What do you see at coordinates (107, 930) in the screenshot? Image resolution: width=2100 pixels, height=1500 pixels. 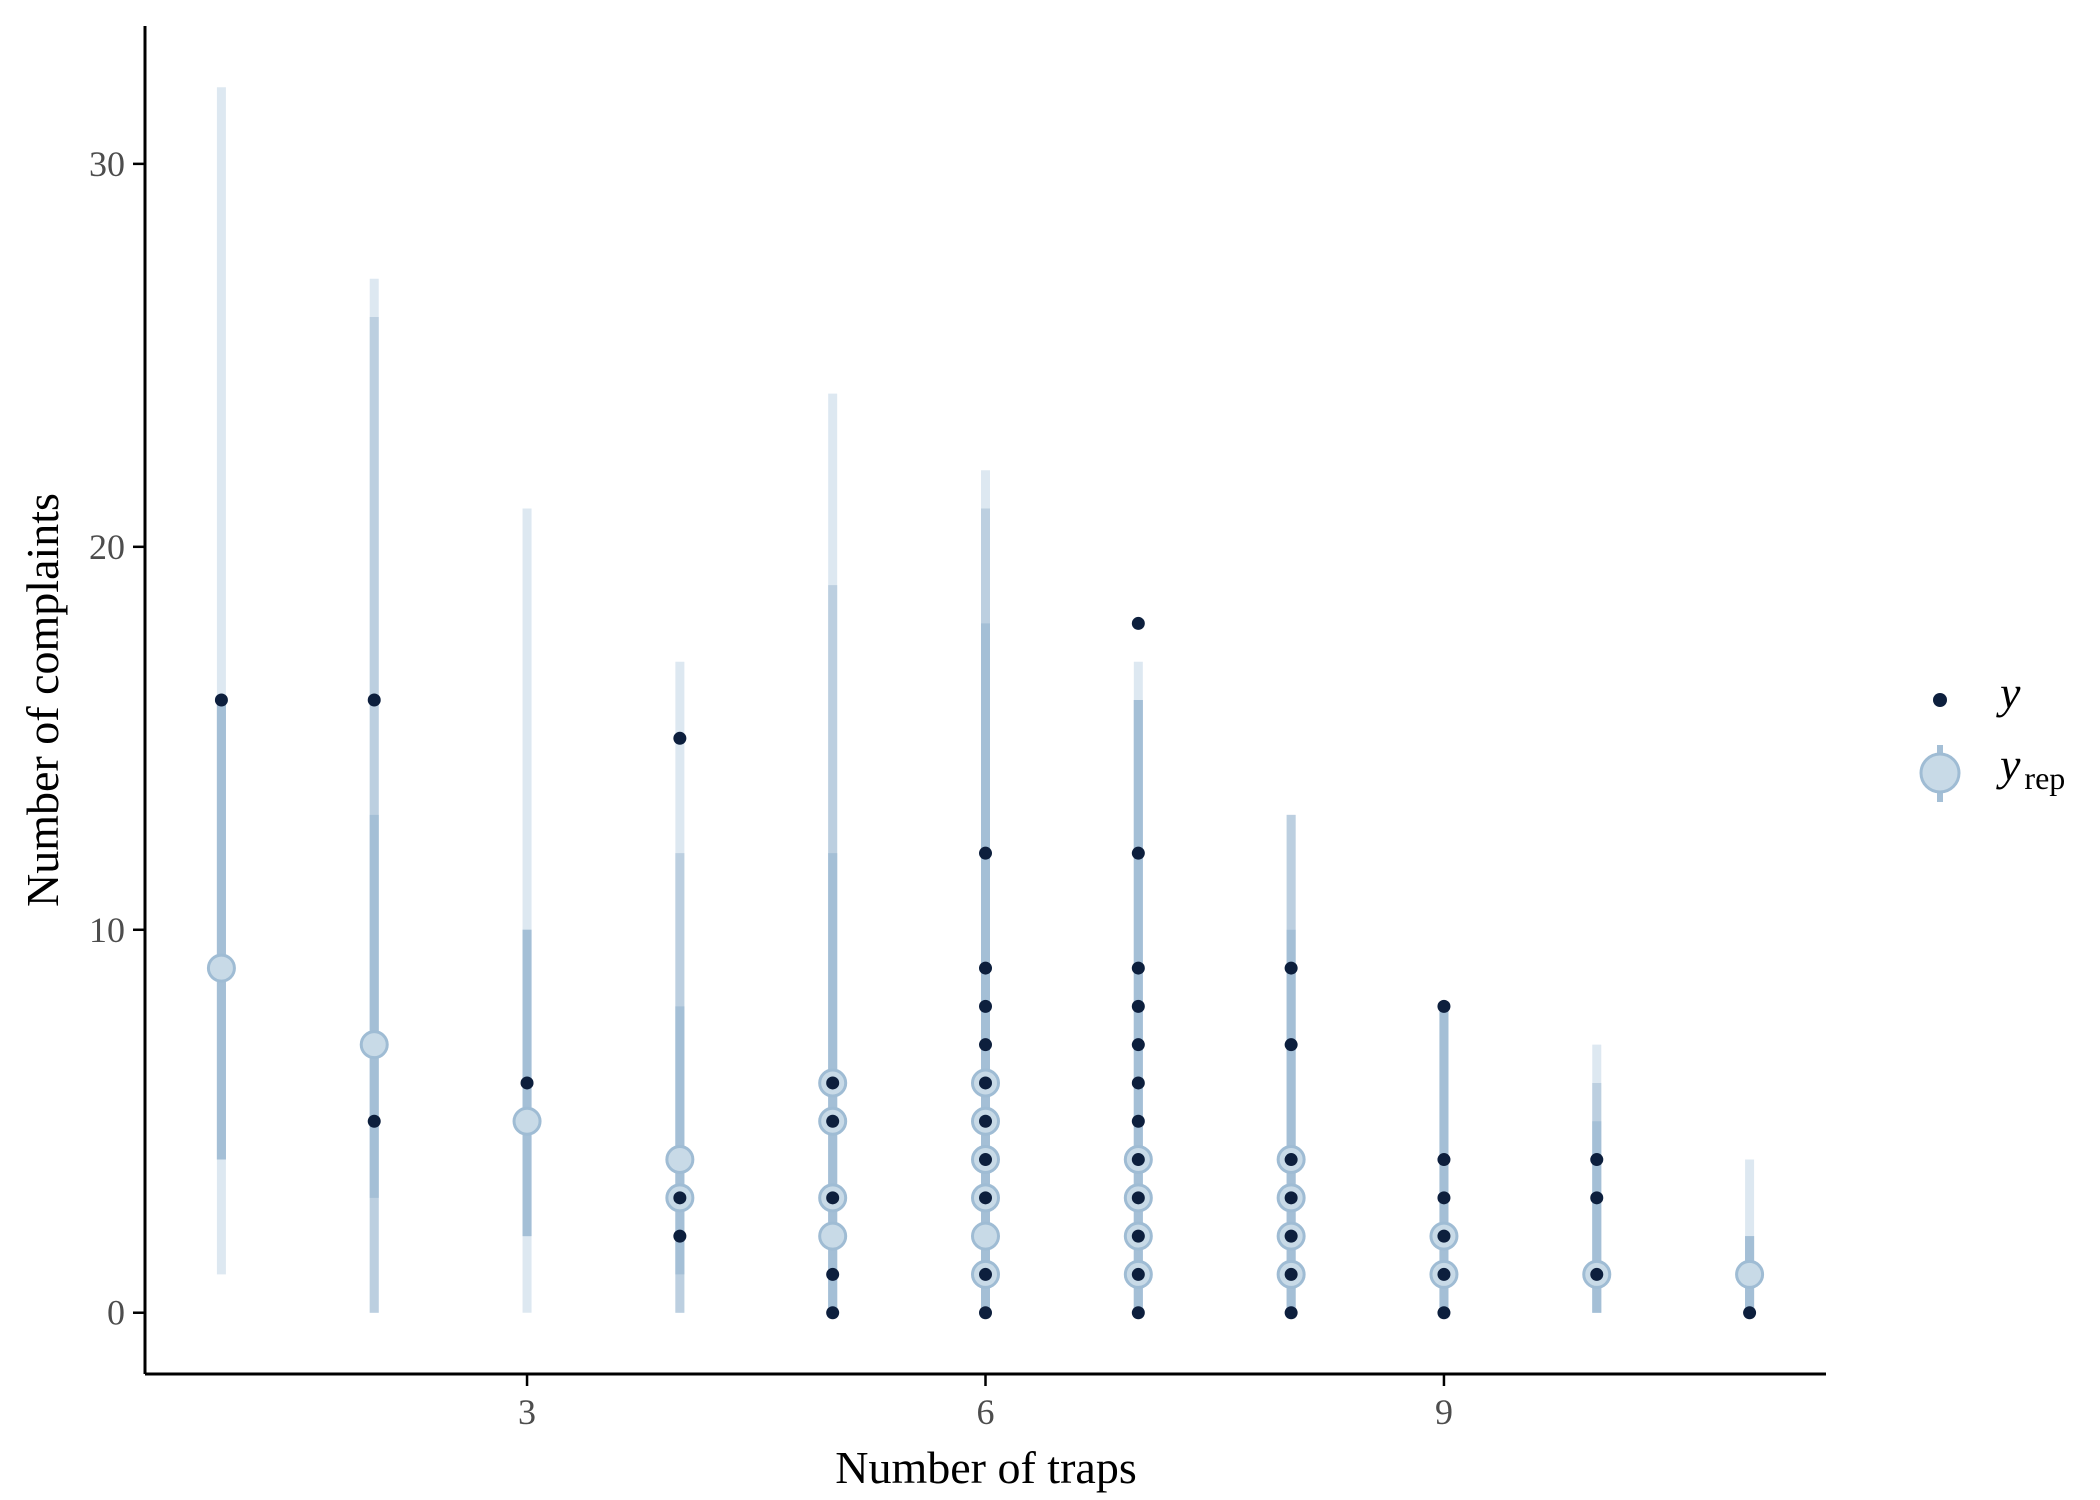 I see `y-tick-label: 10` at bounding box center [107, 930].